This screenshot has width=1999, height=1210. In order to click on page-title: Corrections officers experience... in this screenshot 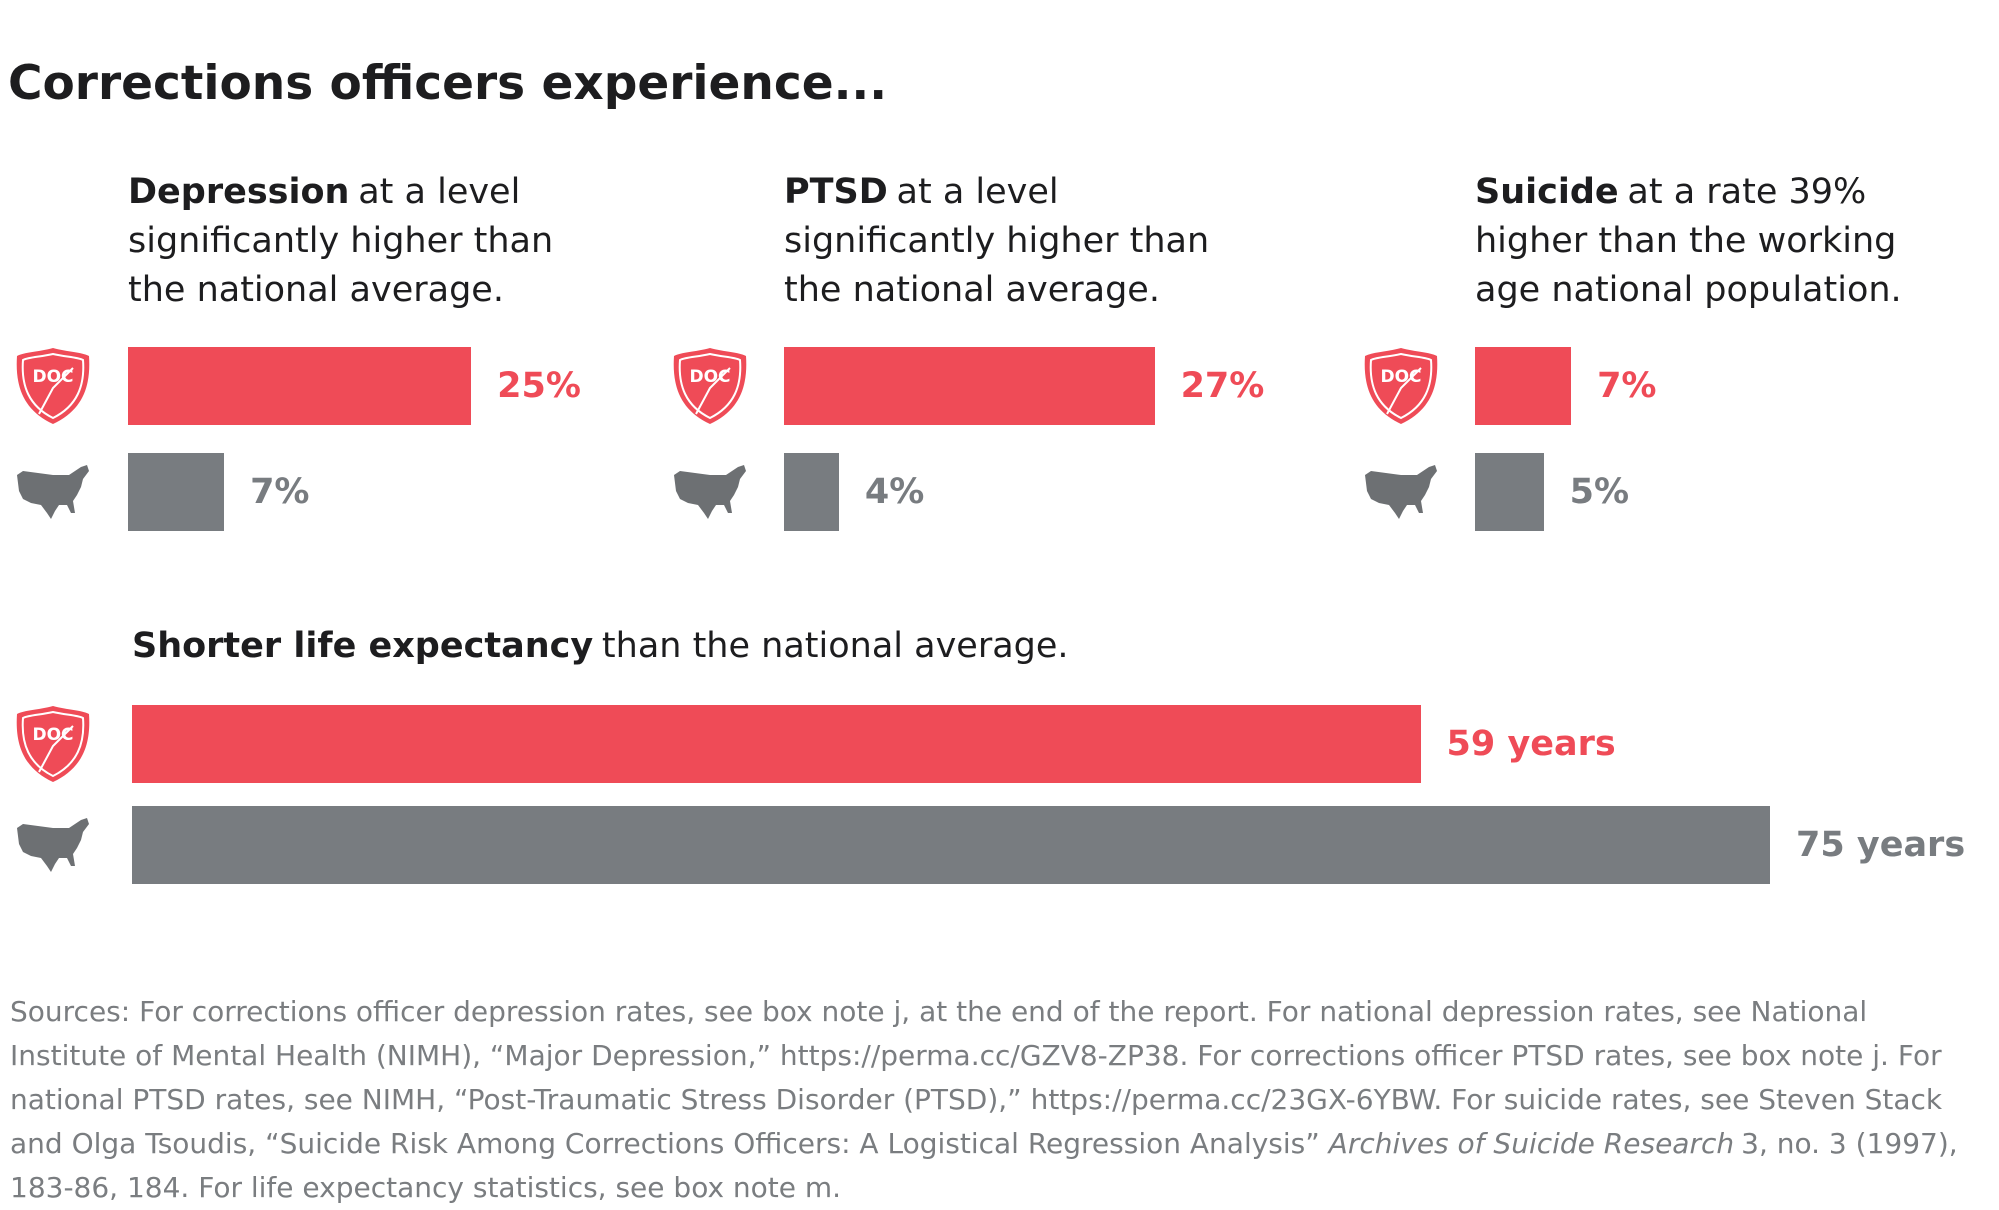, I will do `click(448, 83)`.